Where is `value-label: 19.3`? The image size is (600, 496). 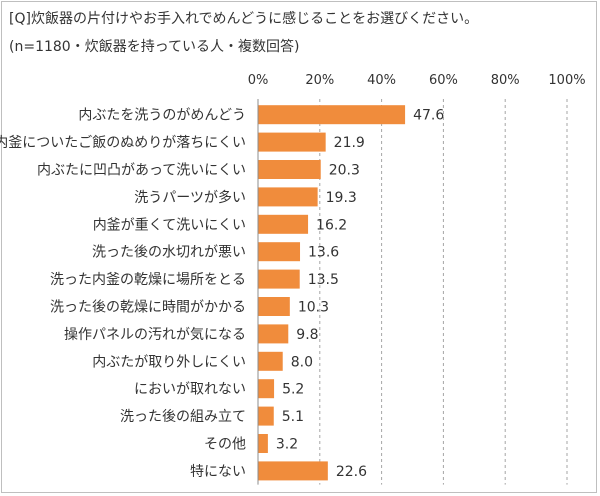 value-label: 19.3 is located at coordinates (341, 198).